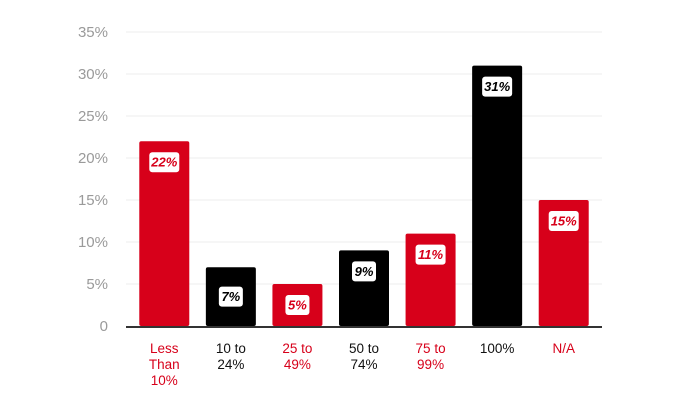  Describe the element at coordinates (297, 348) in the screenshot. I see `x-tick-label-line: 25 to` at that location.